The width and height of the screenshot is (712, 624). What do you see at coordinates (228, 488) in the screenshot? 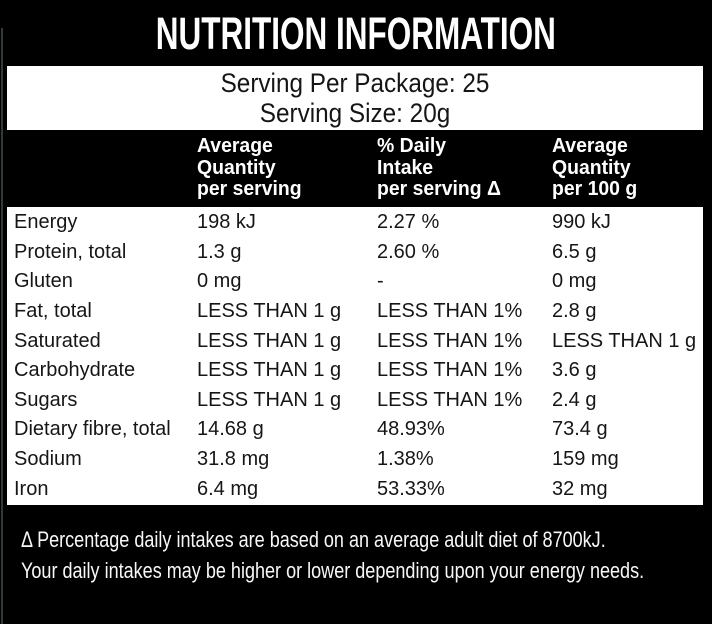
I see `value-per-serving: 6.4 mg` at bounding box center [228, 488].